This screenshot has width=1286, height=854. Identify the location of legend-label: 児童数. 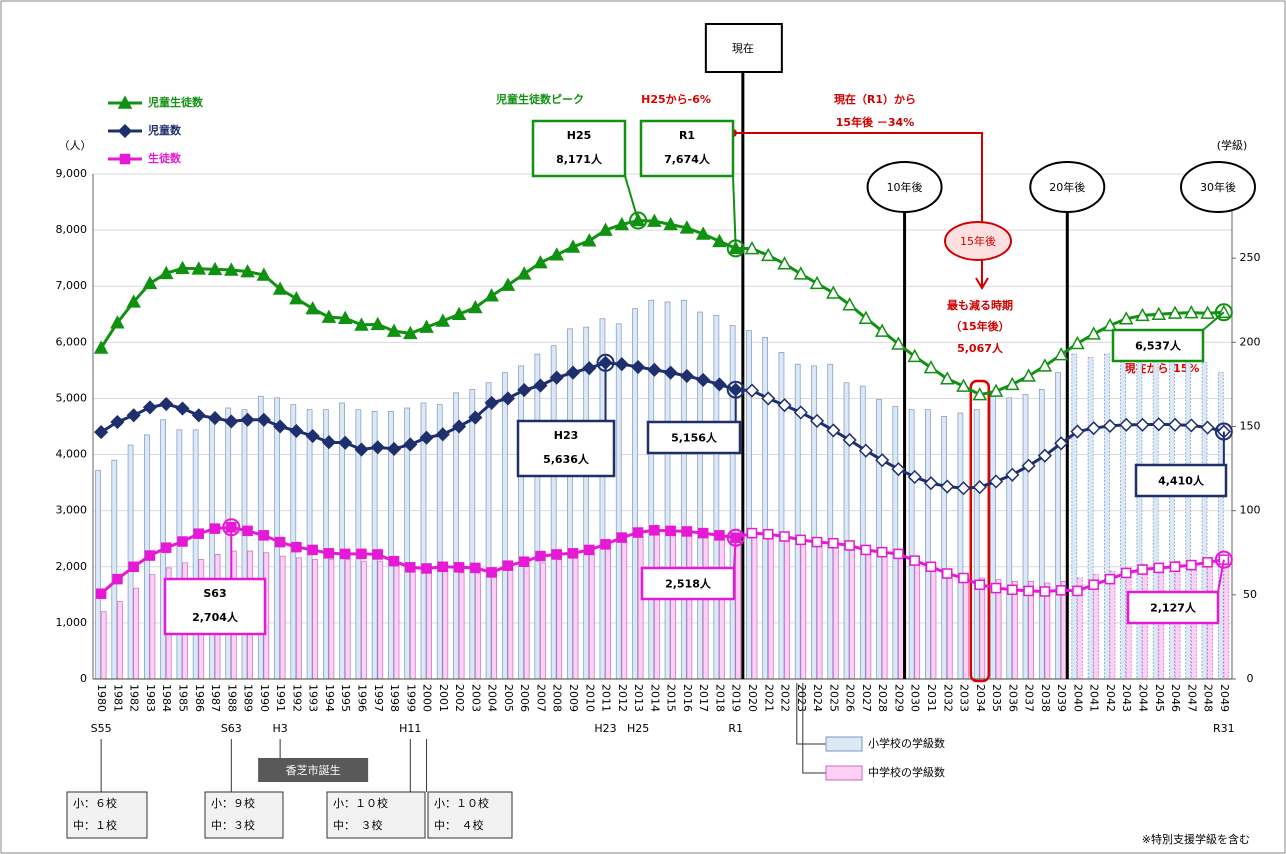
(164, 130).